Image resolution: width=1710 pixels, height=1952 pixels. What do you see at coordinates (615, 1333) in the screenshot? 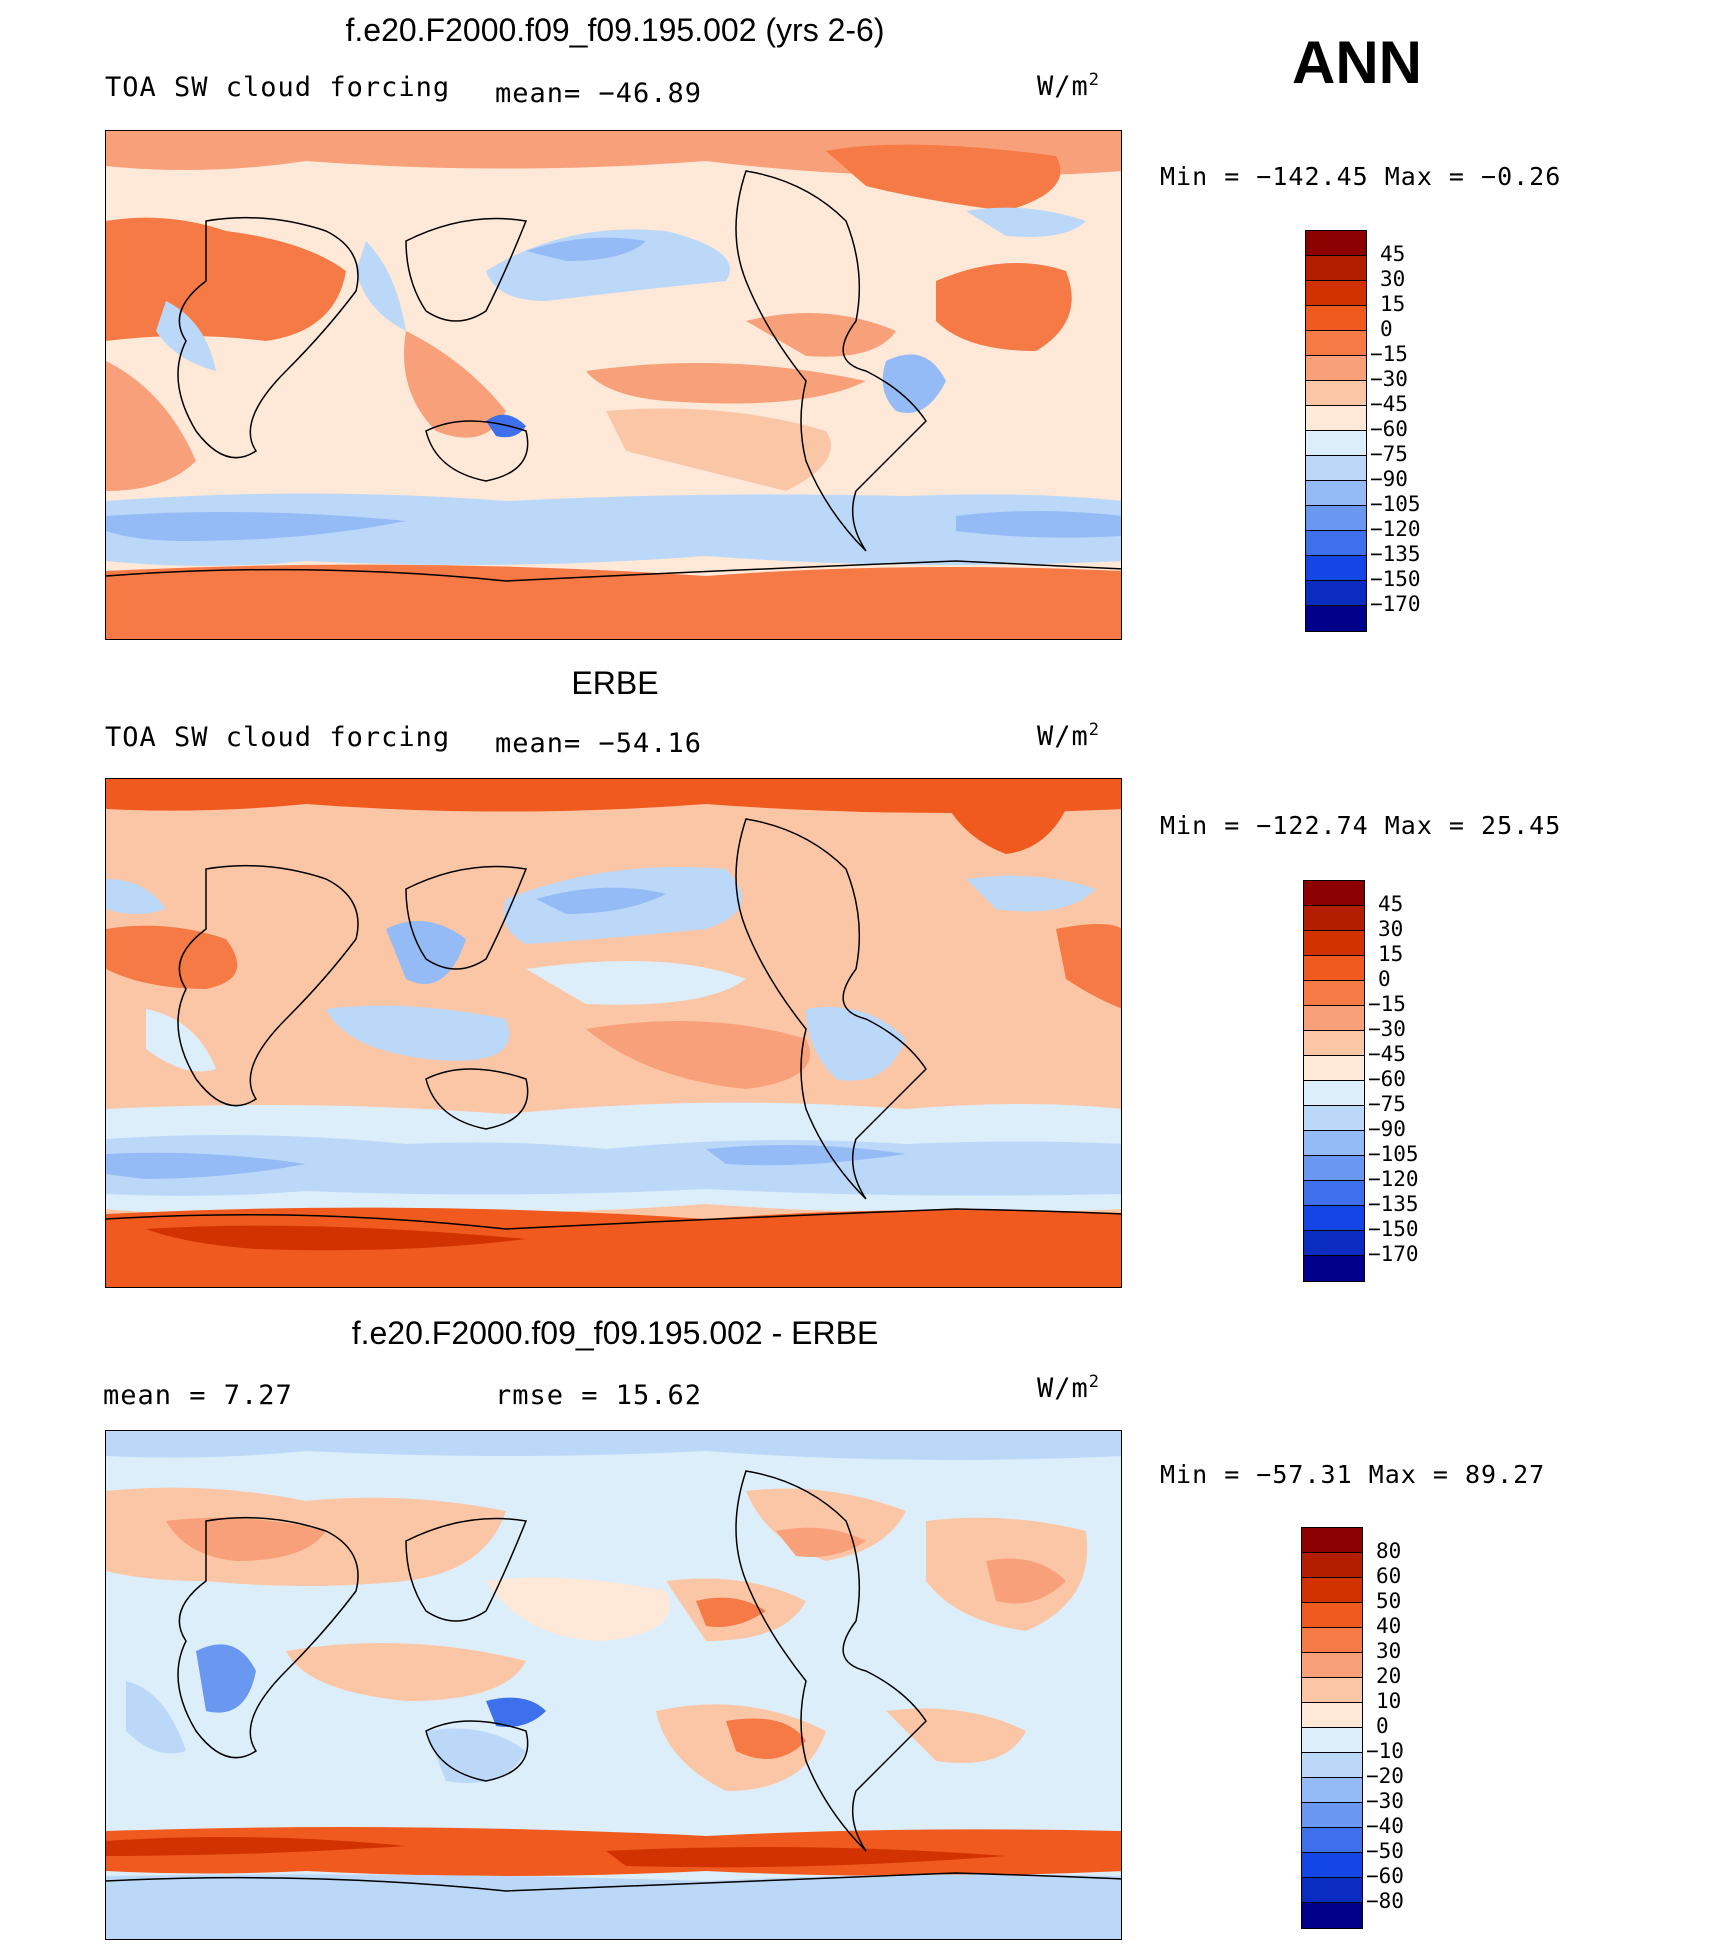
I see `panel3-title: f.e20.F2000.f09_f09.195.002 - ERBE` at bounding box center [615, 1333].